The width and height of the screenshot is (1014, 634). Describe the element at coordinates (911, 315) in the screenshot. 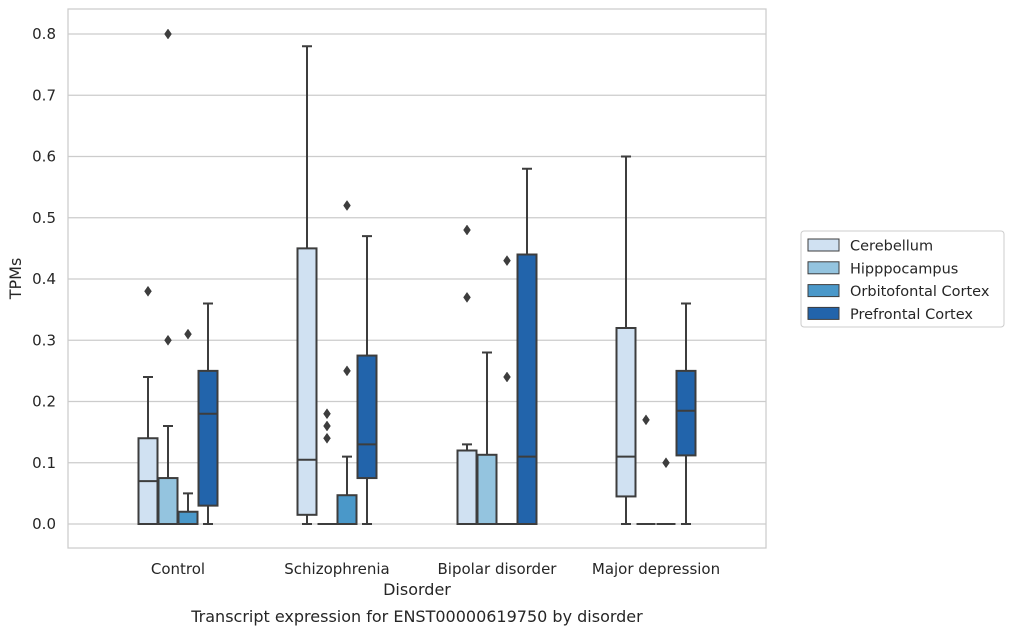

I see `legend-label: Prefrontal Cortex` at that location.